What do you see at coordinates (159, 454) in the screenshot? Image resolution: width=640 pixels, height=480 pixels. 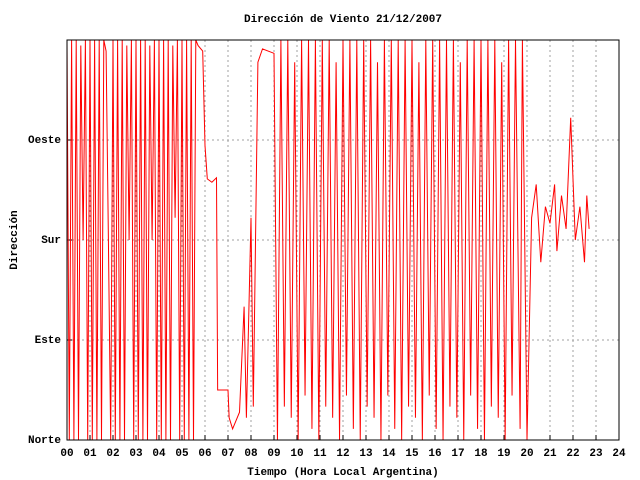 I see `x-tick-label: 04` at bounding box center [159, 454].